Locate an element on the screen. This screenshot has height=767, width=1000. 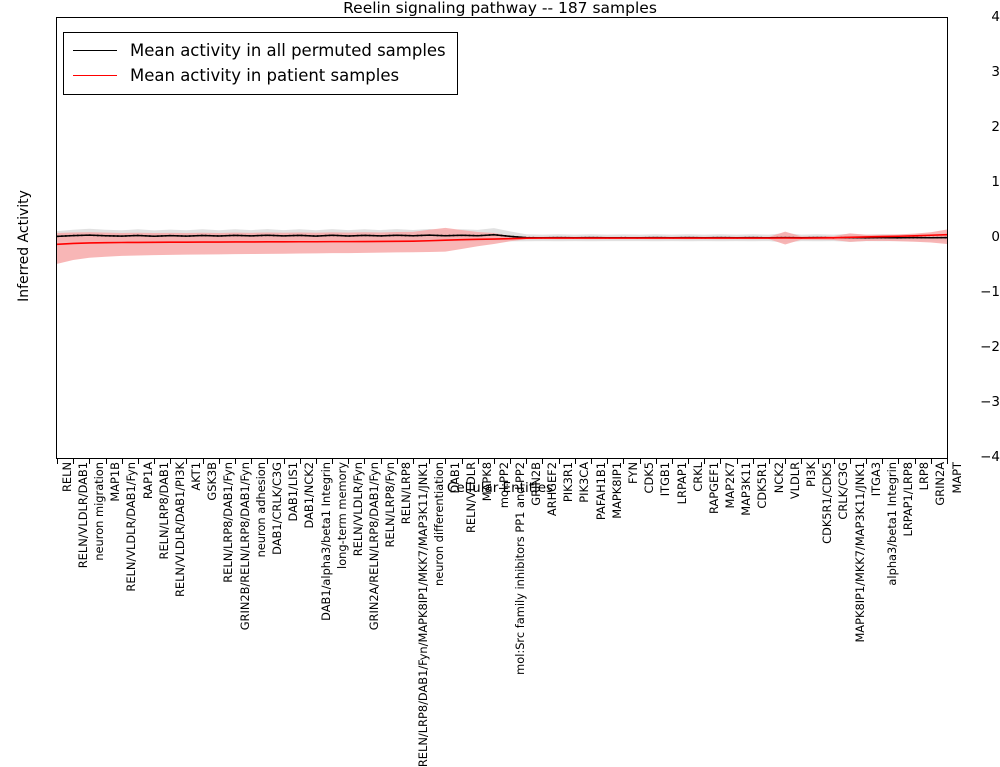
y-tick-label: 2 is located at coordinates (995, 127).